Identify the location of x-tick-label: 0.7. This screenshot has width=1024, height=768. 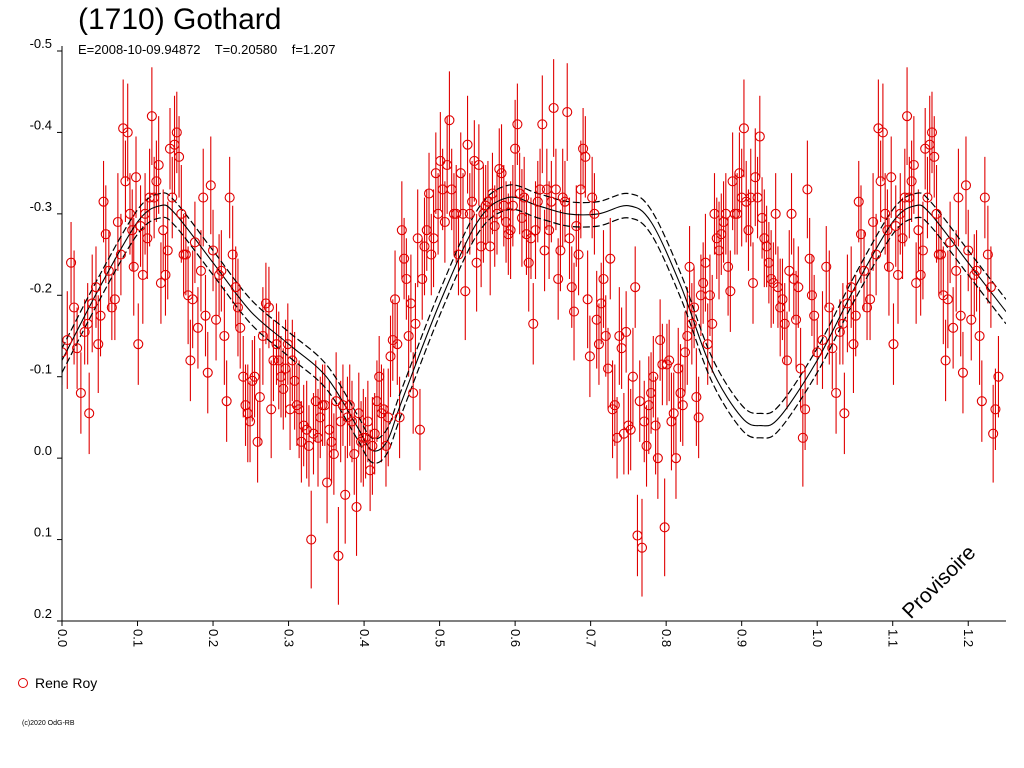
(591, 638).